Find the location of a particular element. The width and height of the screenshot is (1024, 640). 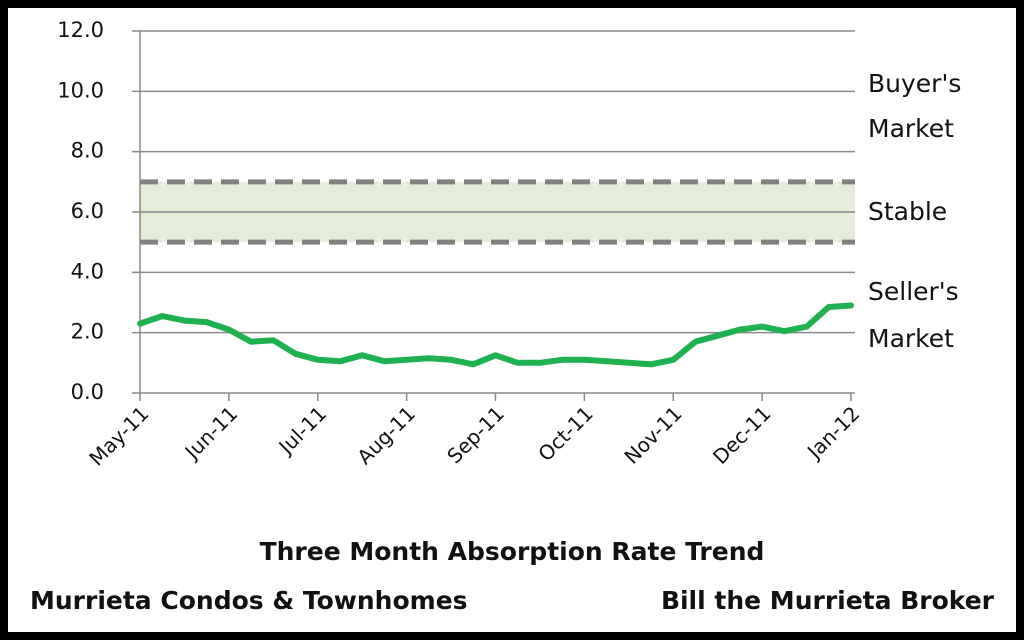

subtitle-left: Murrieta Condos & Townhomes is located at coordinates (249, 600).